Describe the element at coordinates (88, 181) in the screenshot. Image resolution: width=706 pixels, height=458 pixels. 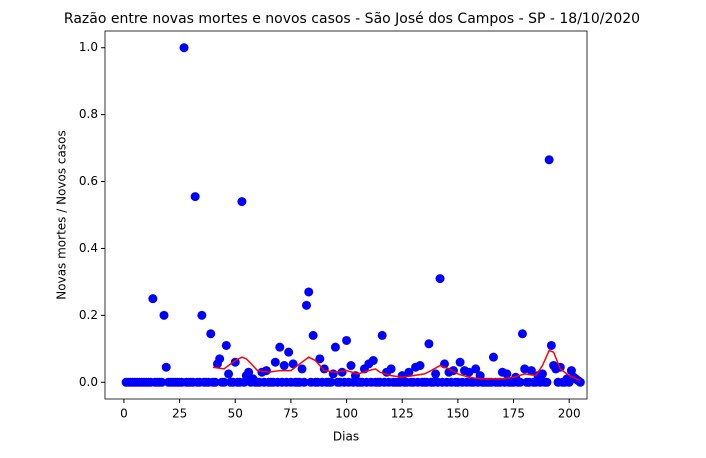
I see `y-tick-label: 0.6` at that location.